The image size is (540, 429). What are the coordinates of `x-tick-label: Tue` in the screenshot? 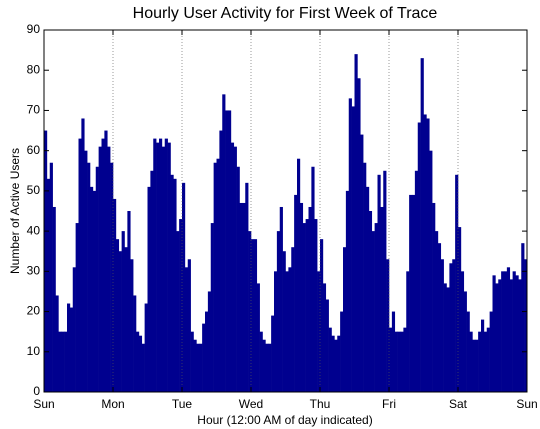 It's located at (182, 404).